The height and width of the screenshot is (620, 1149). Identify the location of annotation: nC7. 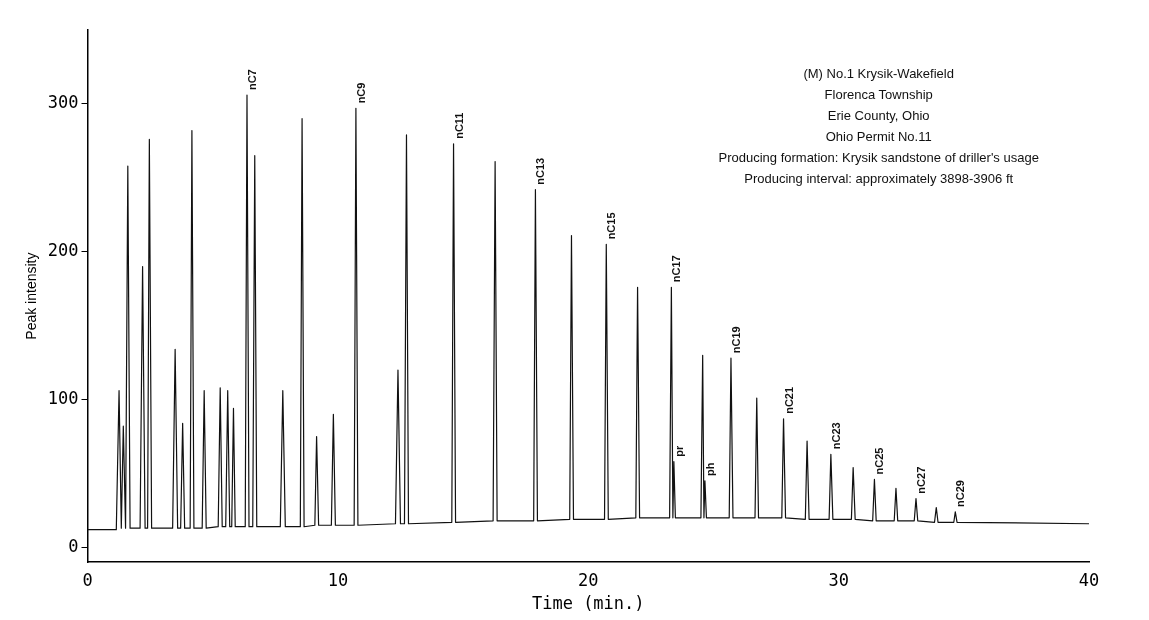
(252, 80).